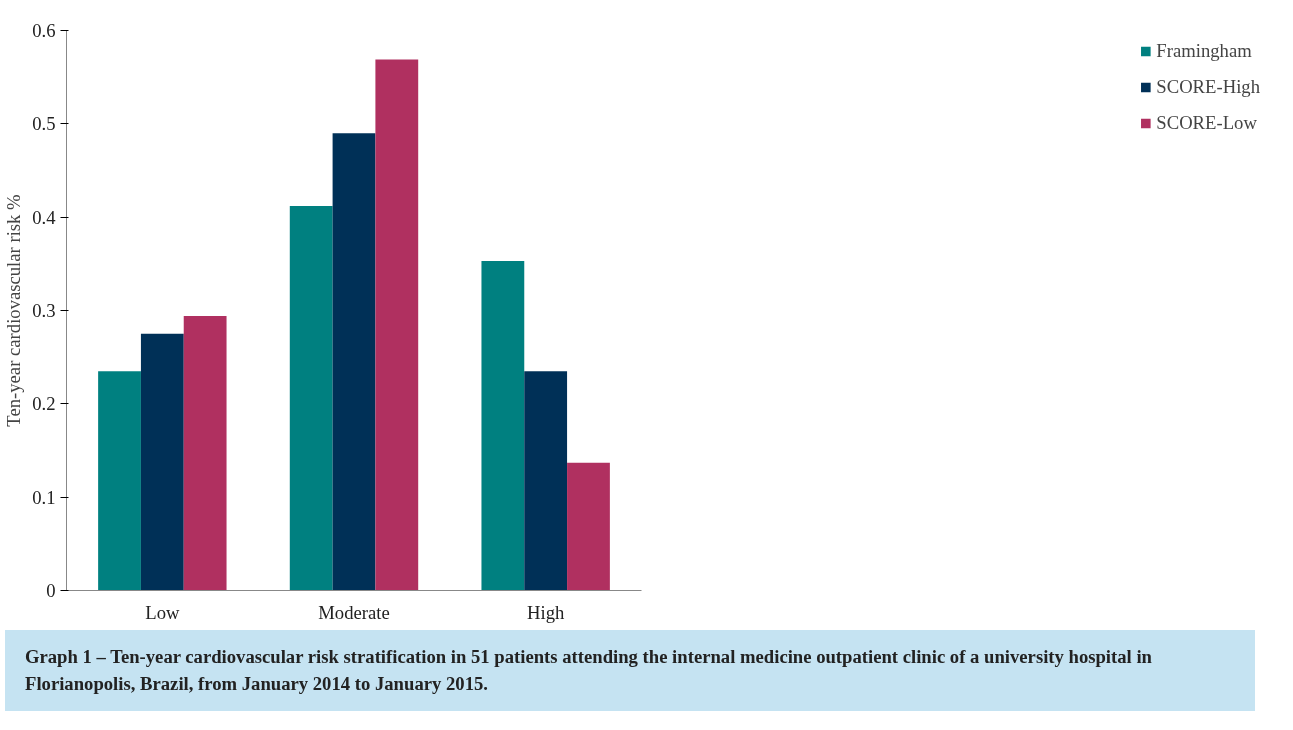 Image resolution: width=1293 pixels, height=730 pixels. Describe the element at coordinates (44, 217) in the screenshot. I see `y-tick-label: 0.4` at that location.